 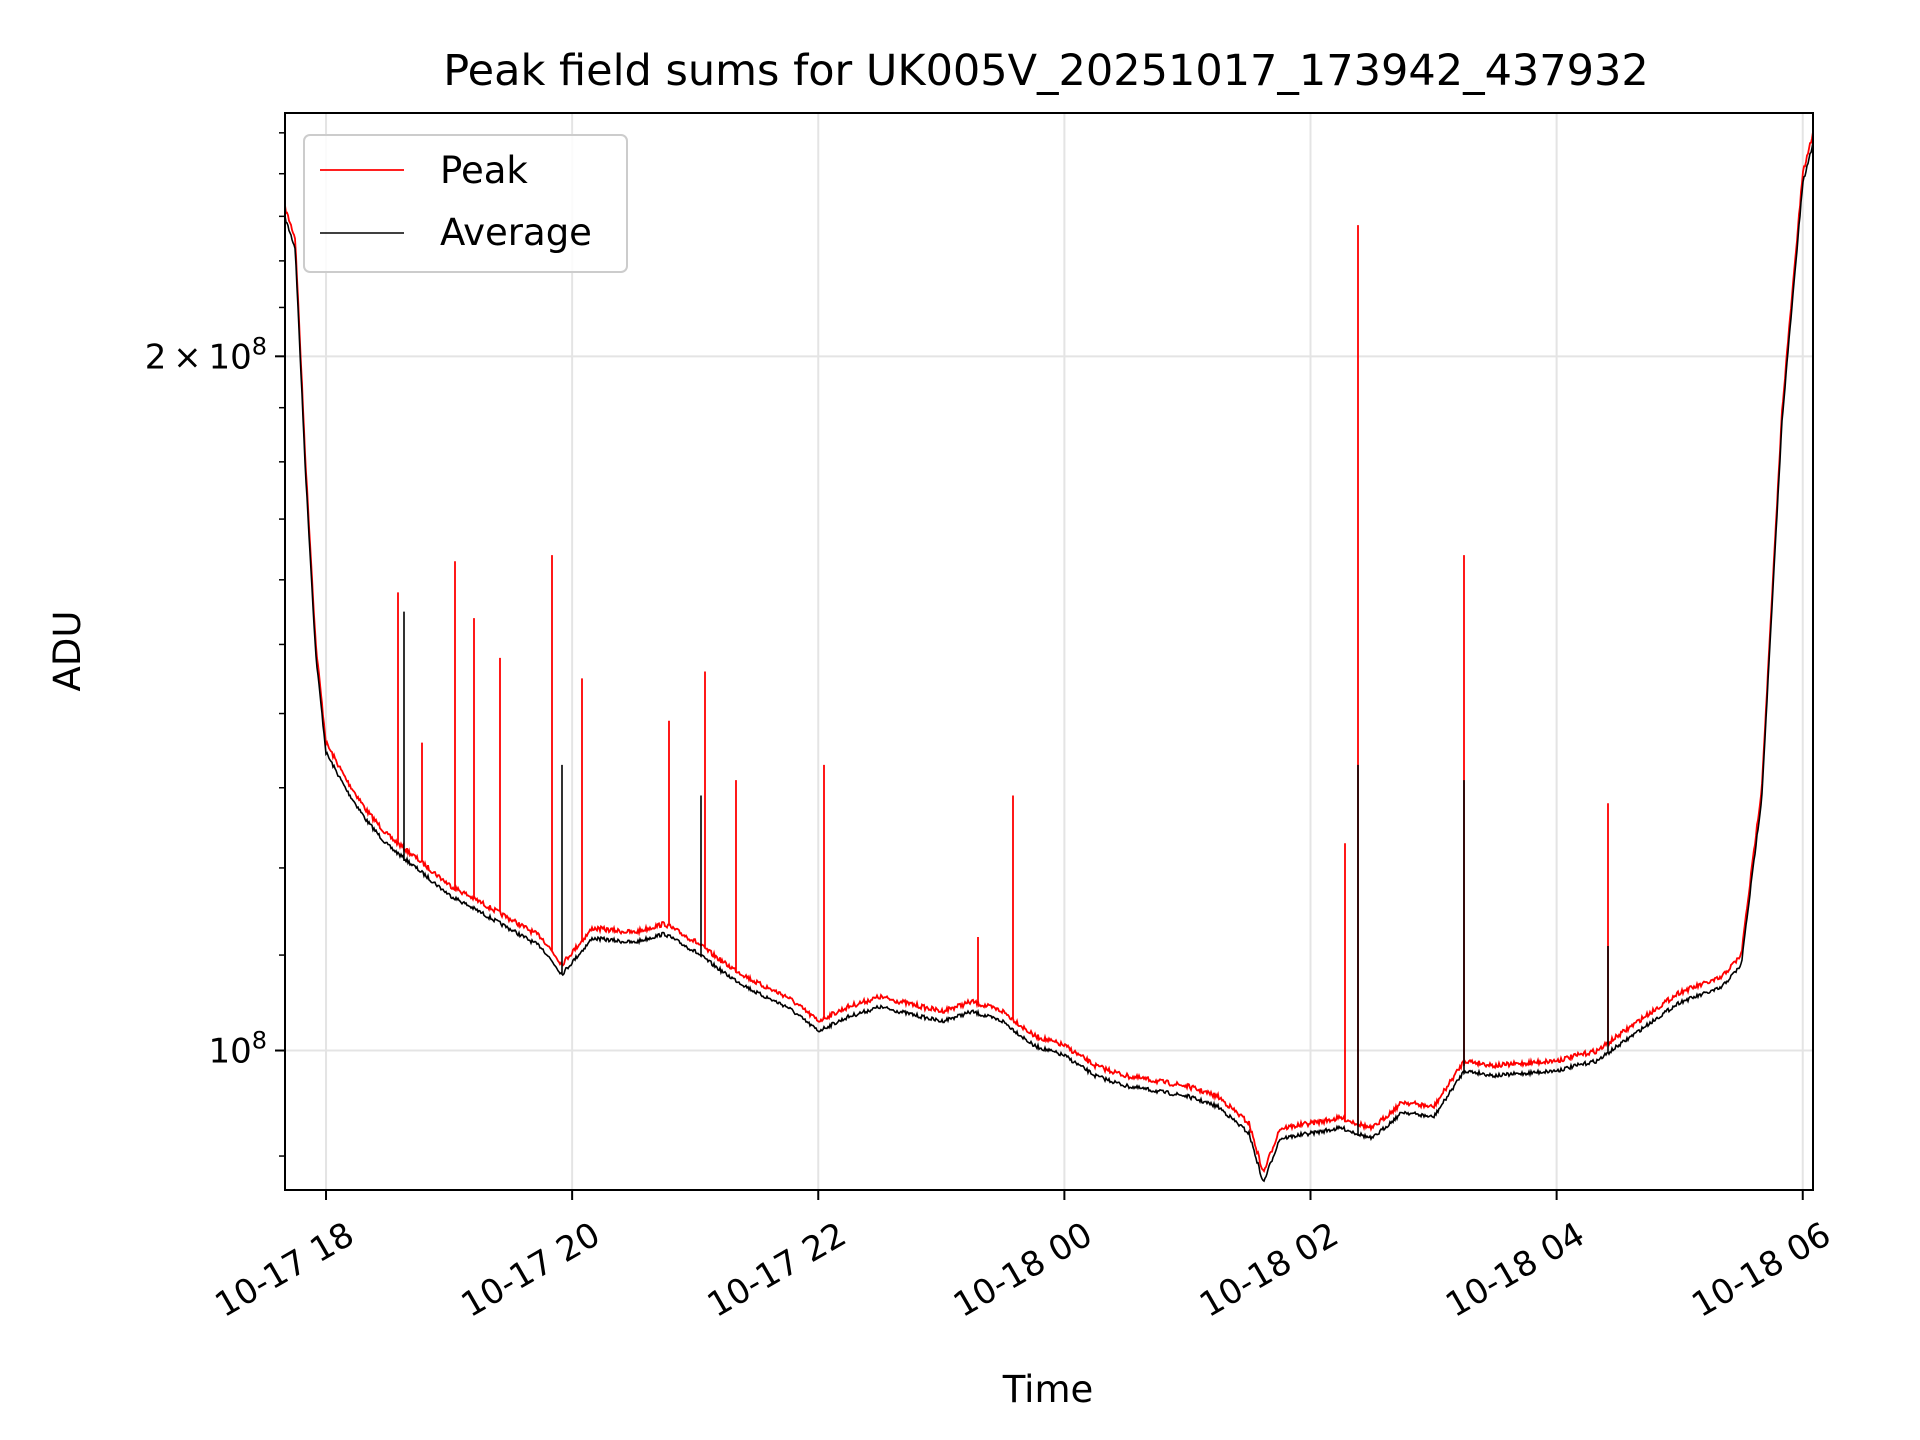 I want to click on legend-label-peak: Peak, so click(x=484, y=170).